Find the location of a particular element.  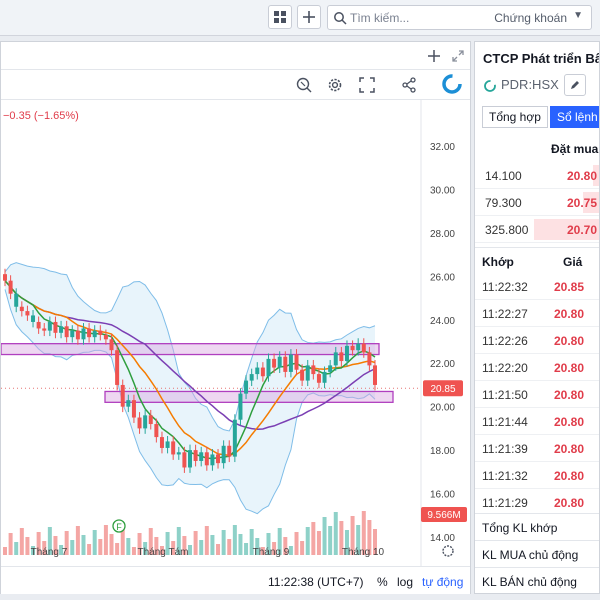

settings-button is located at coordinates (335, 85).